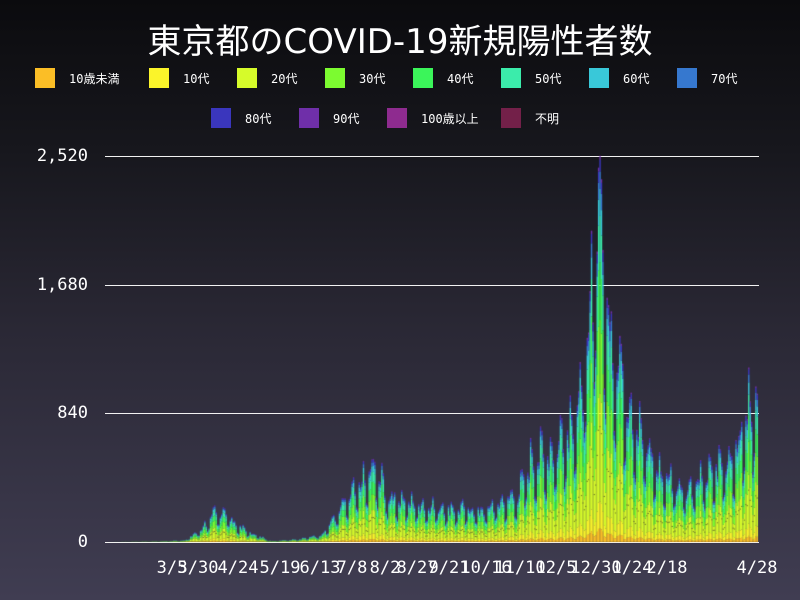 Image resolution: width=800 pixels, height=600 pixels. Describe the element at coordinates (757, 568) in the screenshot. I see `x-tick-label: 4/28` at that location.